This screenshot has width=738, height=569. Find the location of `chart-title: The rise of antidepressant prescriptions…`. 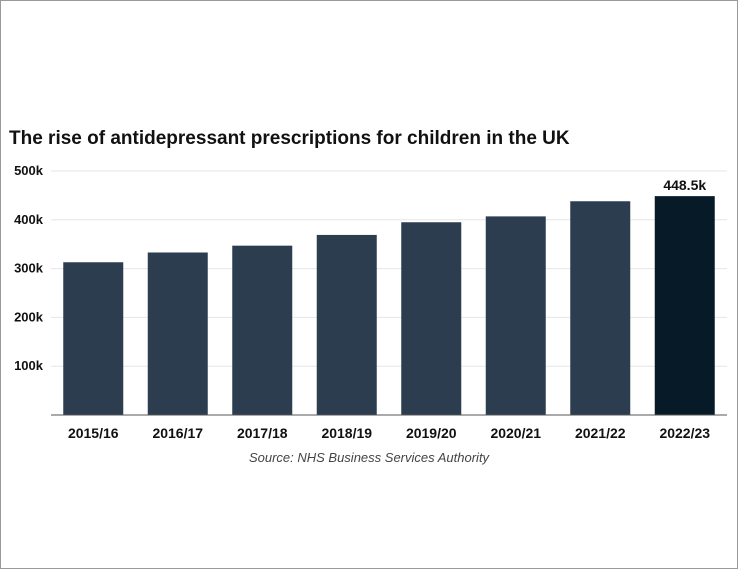

chart-title: The rise of antidepressant prescriptions… is located at coordinates (289, 138).